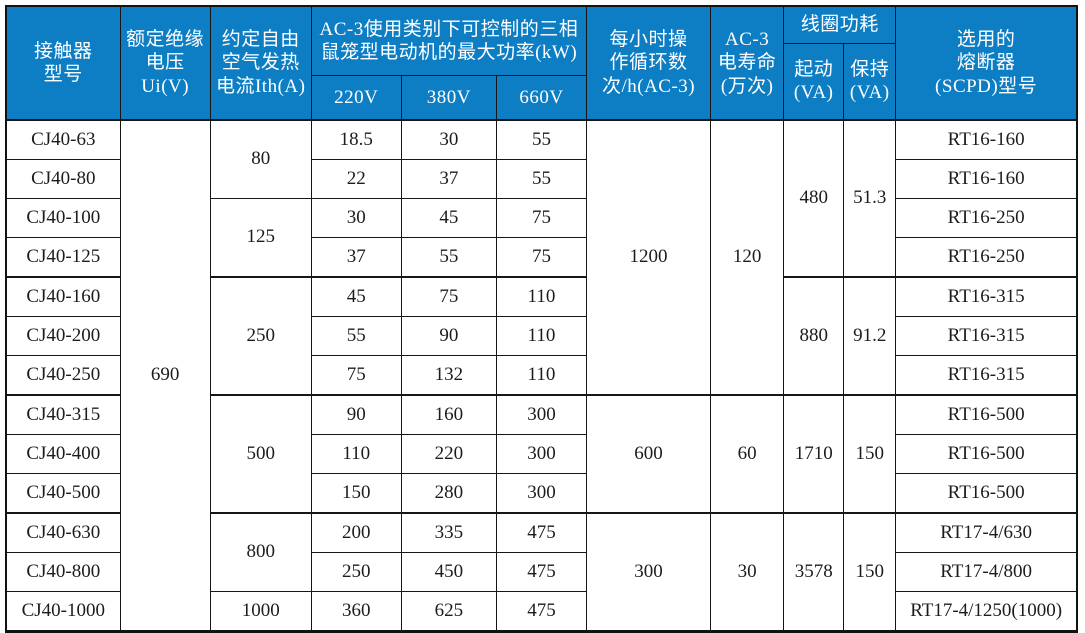 This screenshot has width=1085, height=633. I want to click on cell-rated-voltage: 690, so click(165, 375).